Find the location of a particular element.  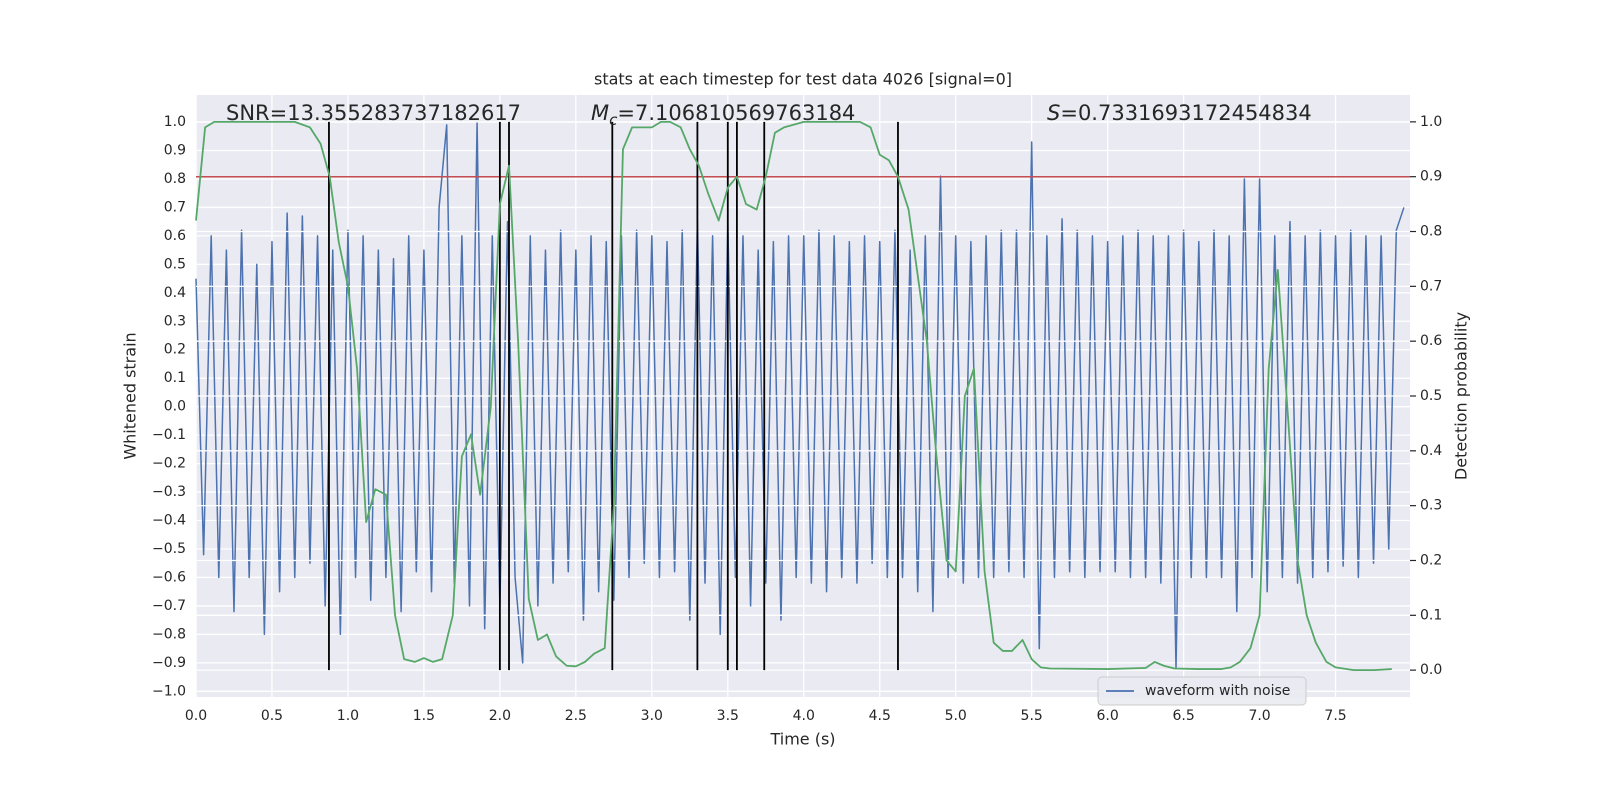

annotation-subscript: c is located at coordinates (613, 120).